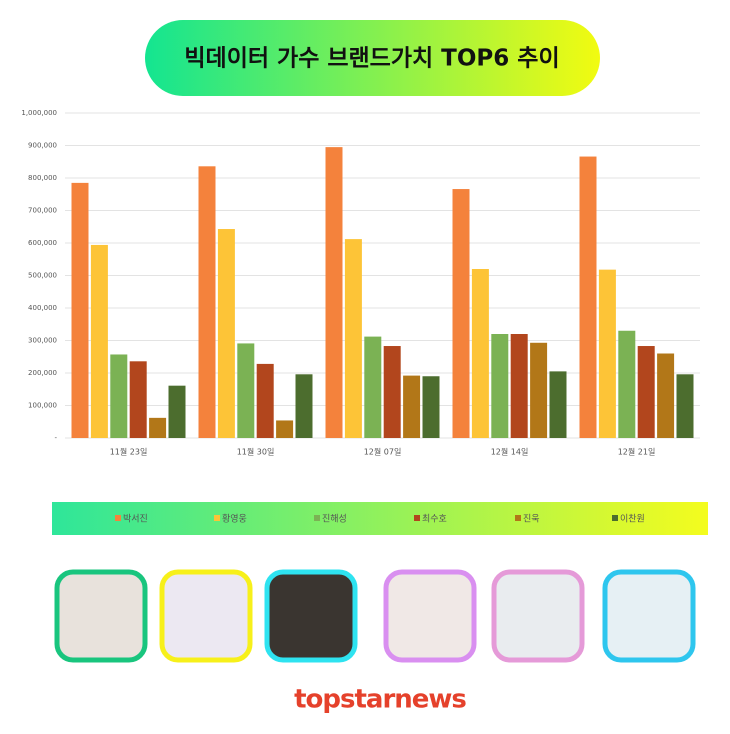  What do you see at coordinates (637, 452) in the screenshot?
I see `x-tick-label: 12월 21일` at bounding box center [637, 452].